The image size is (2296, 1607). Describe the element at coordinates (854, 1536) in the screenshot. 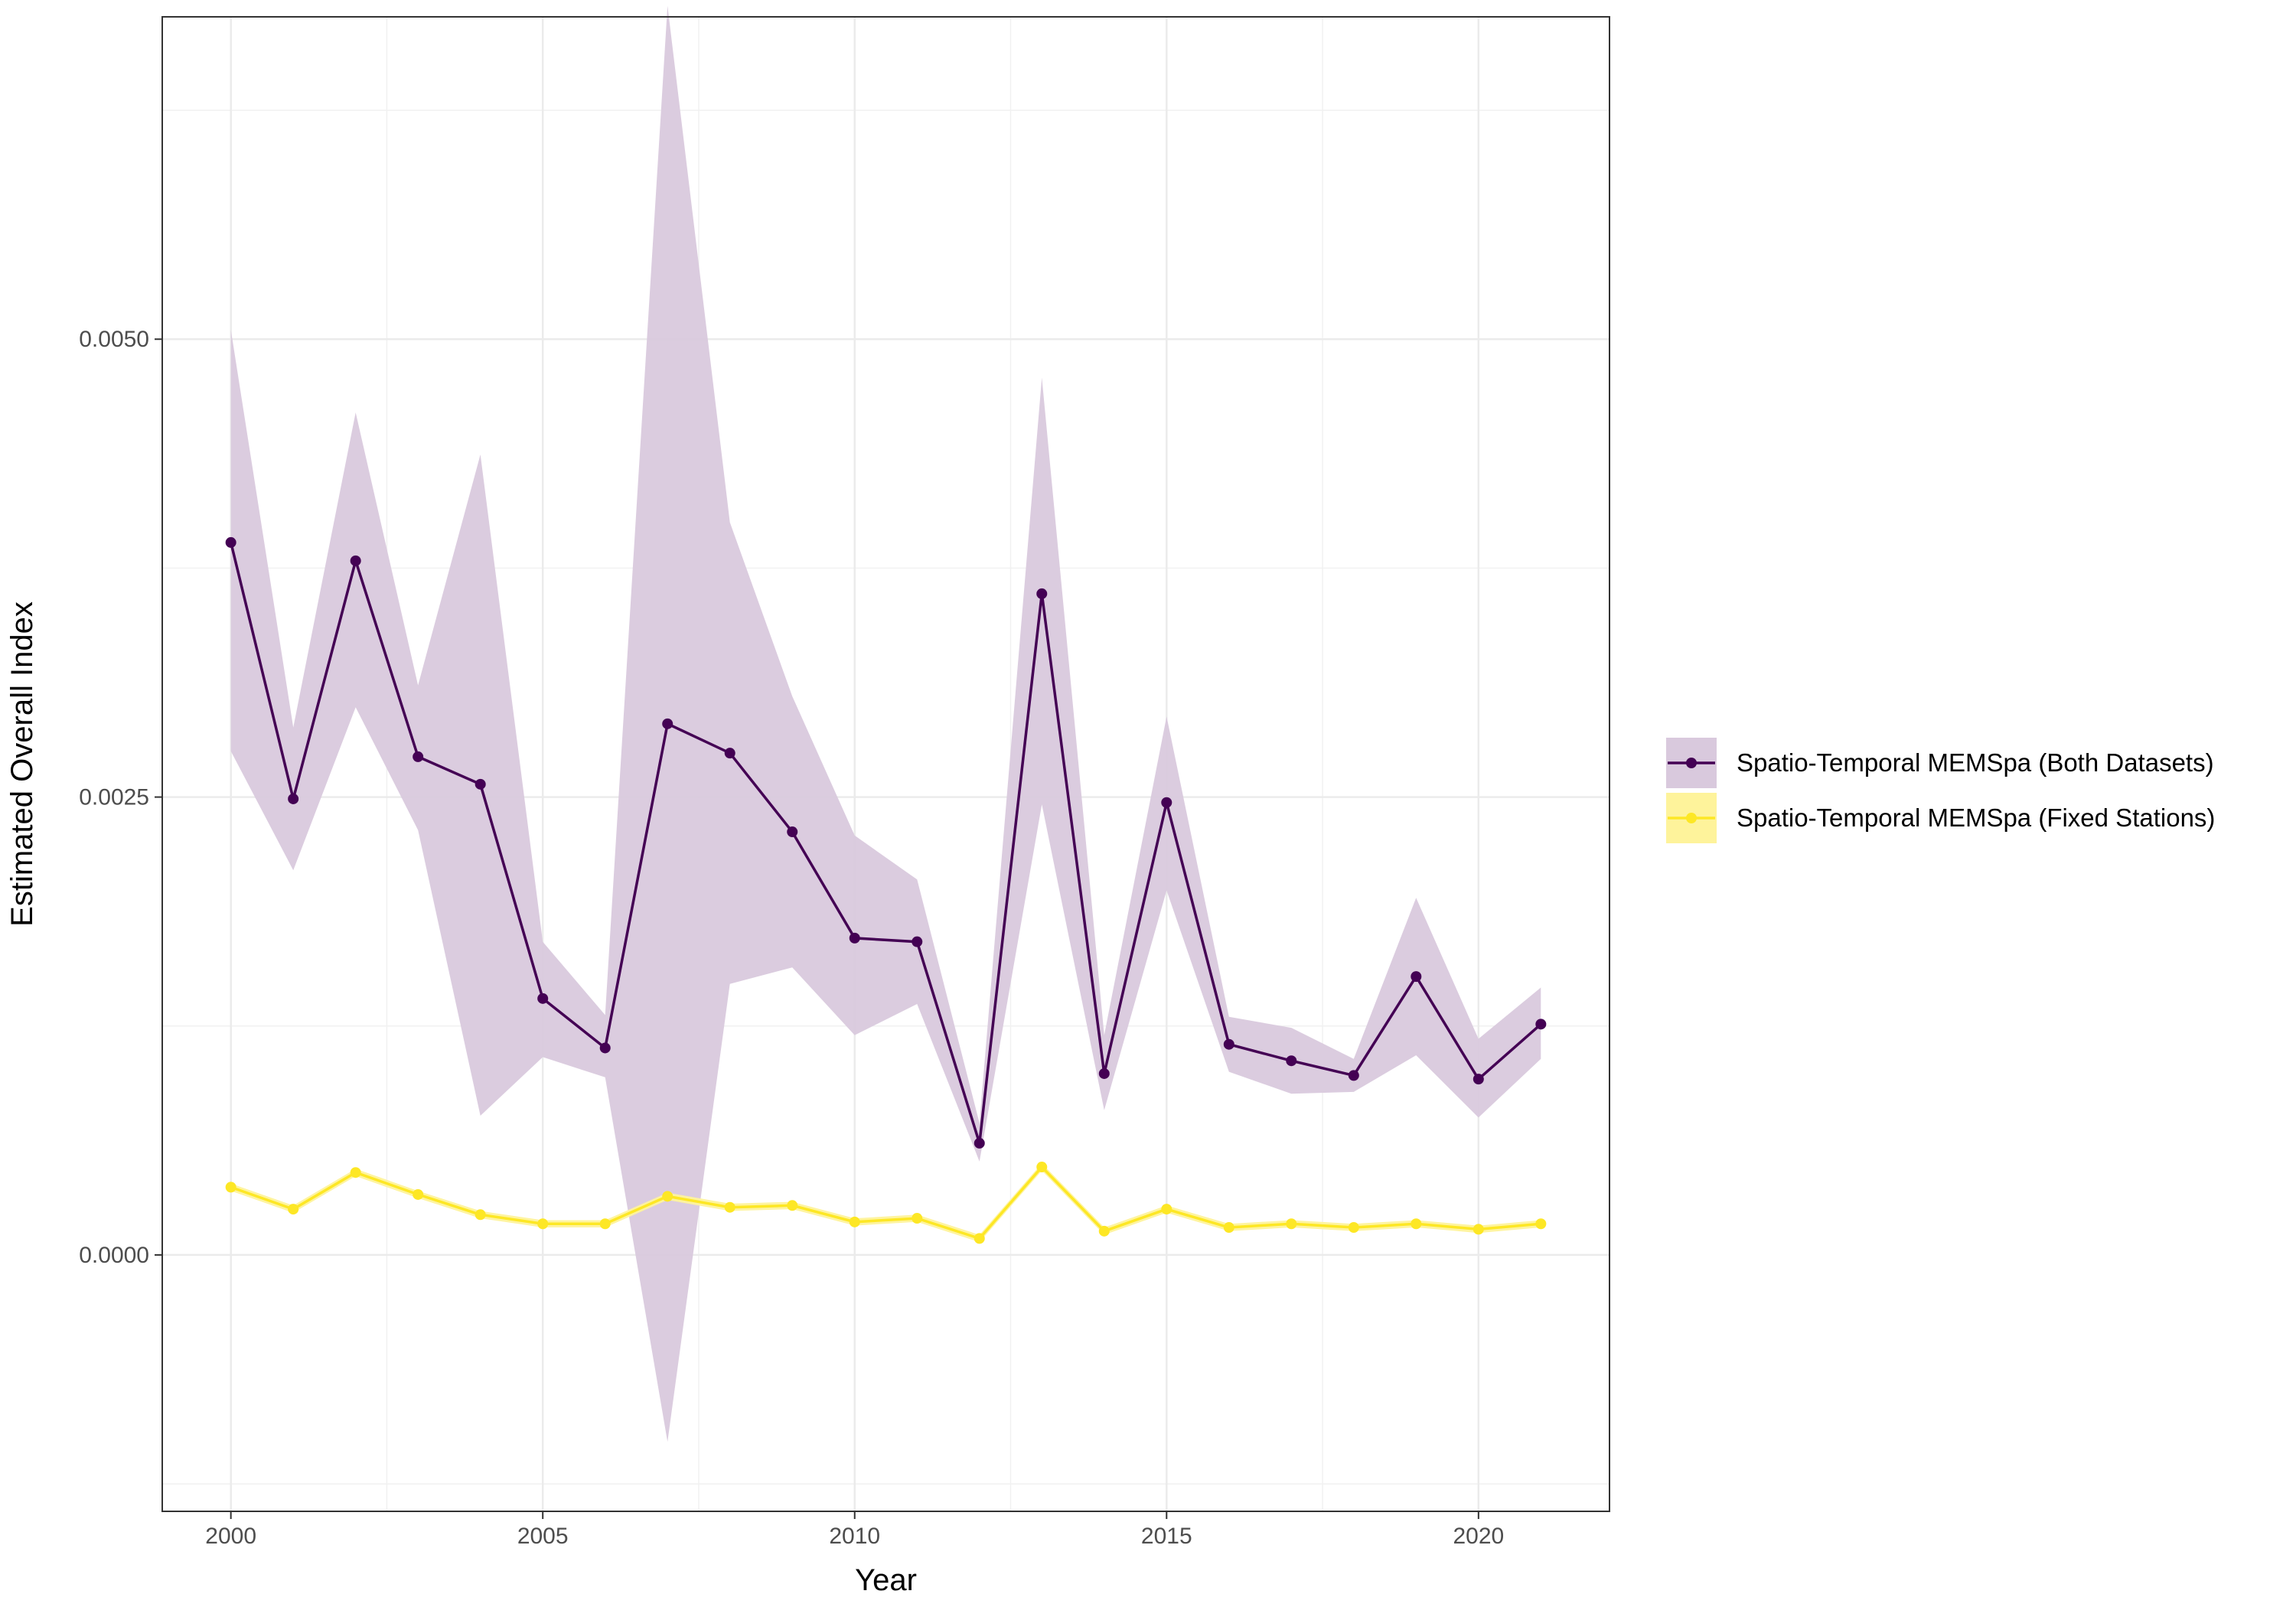

I see `x-tick-label: 2010` at that location.